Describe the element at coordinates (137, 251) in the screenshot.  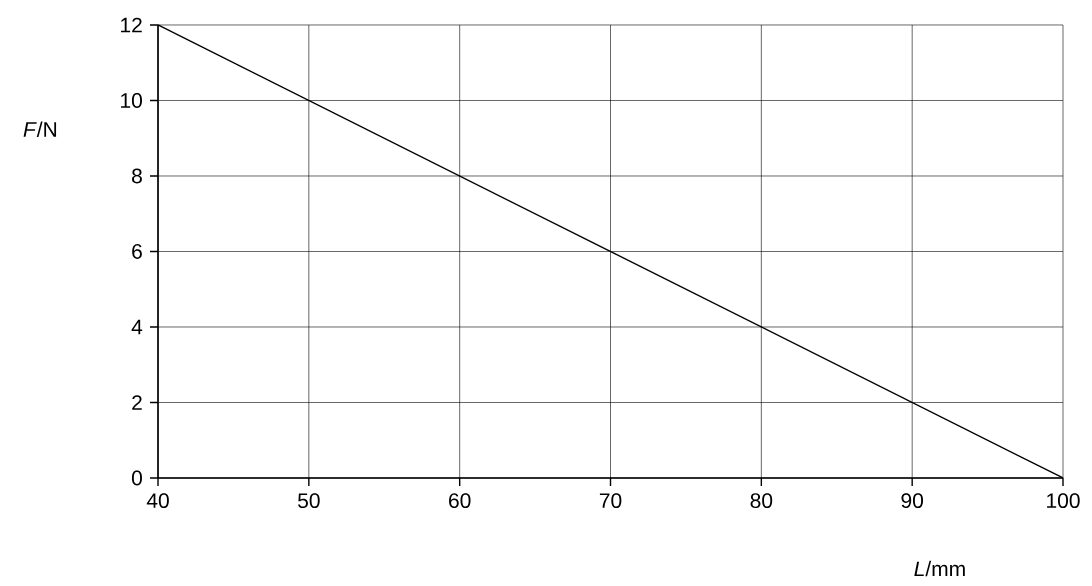
I see `y-tick-label: 6` at that location.